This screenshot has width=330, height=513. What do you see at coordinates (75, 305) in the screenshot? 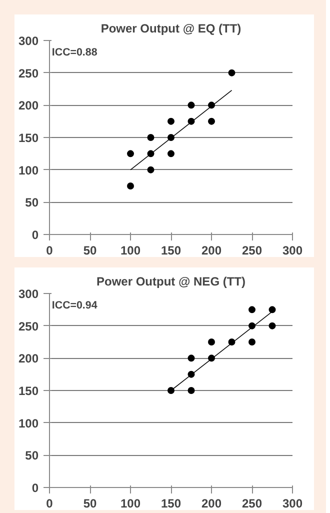
I see `annotation: ICC=0.94` at bounding box center [75, 305].